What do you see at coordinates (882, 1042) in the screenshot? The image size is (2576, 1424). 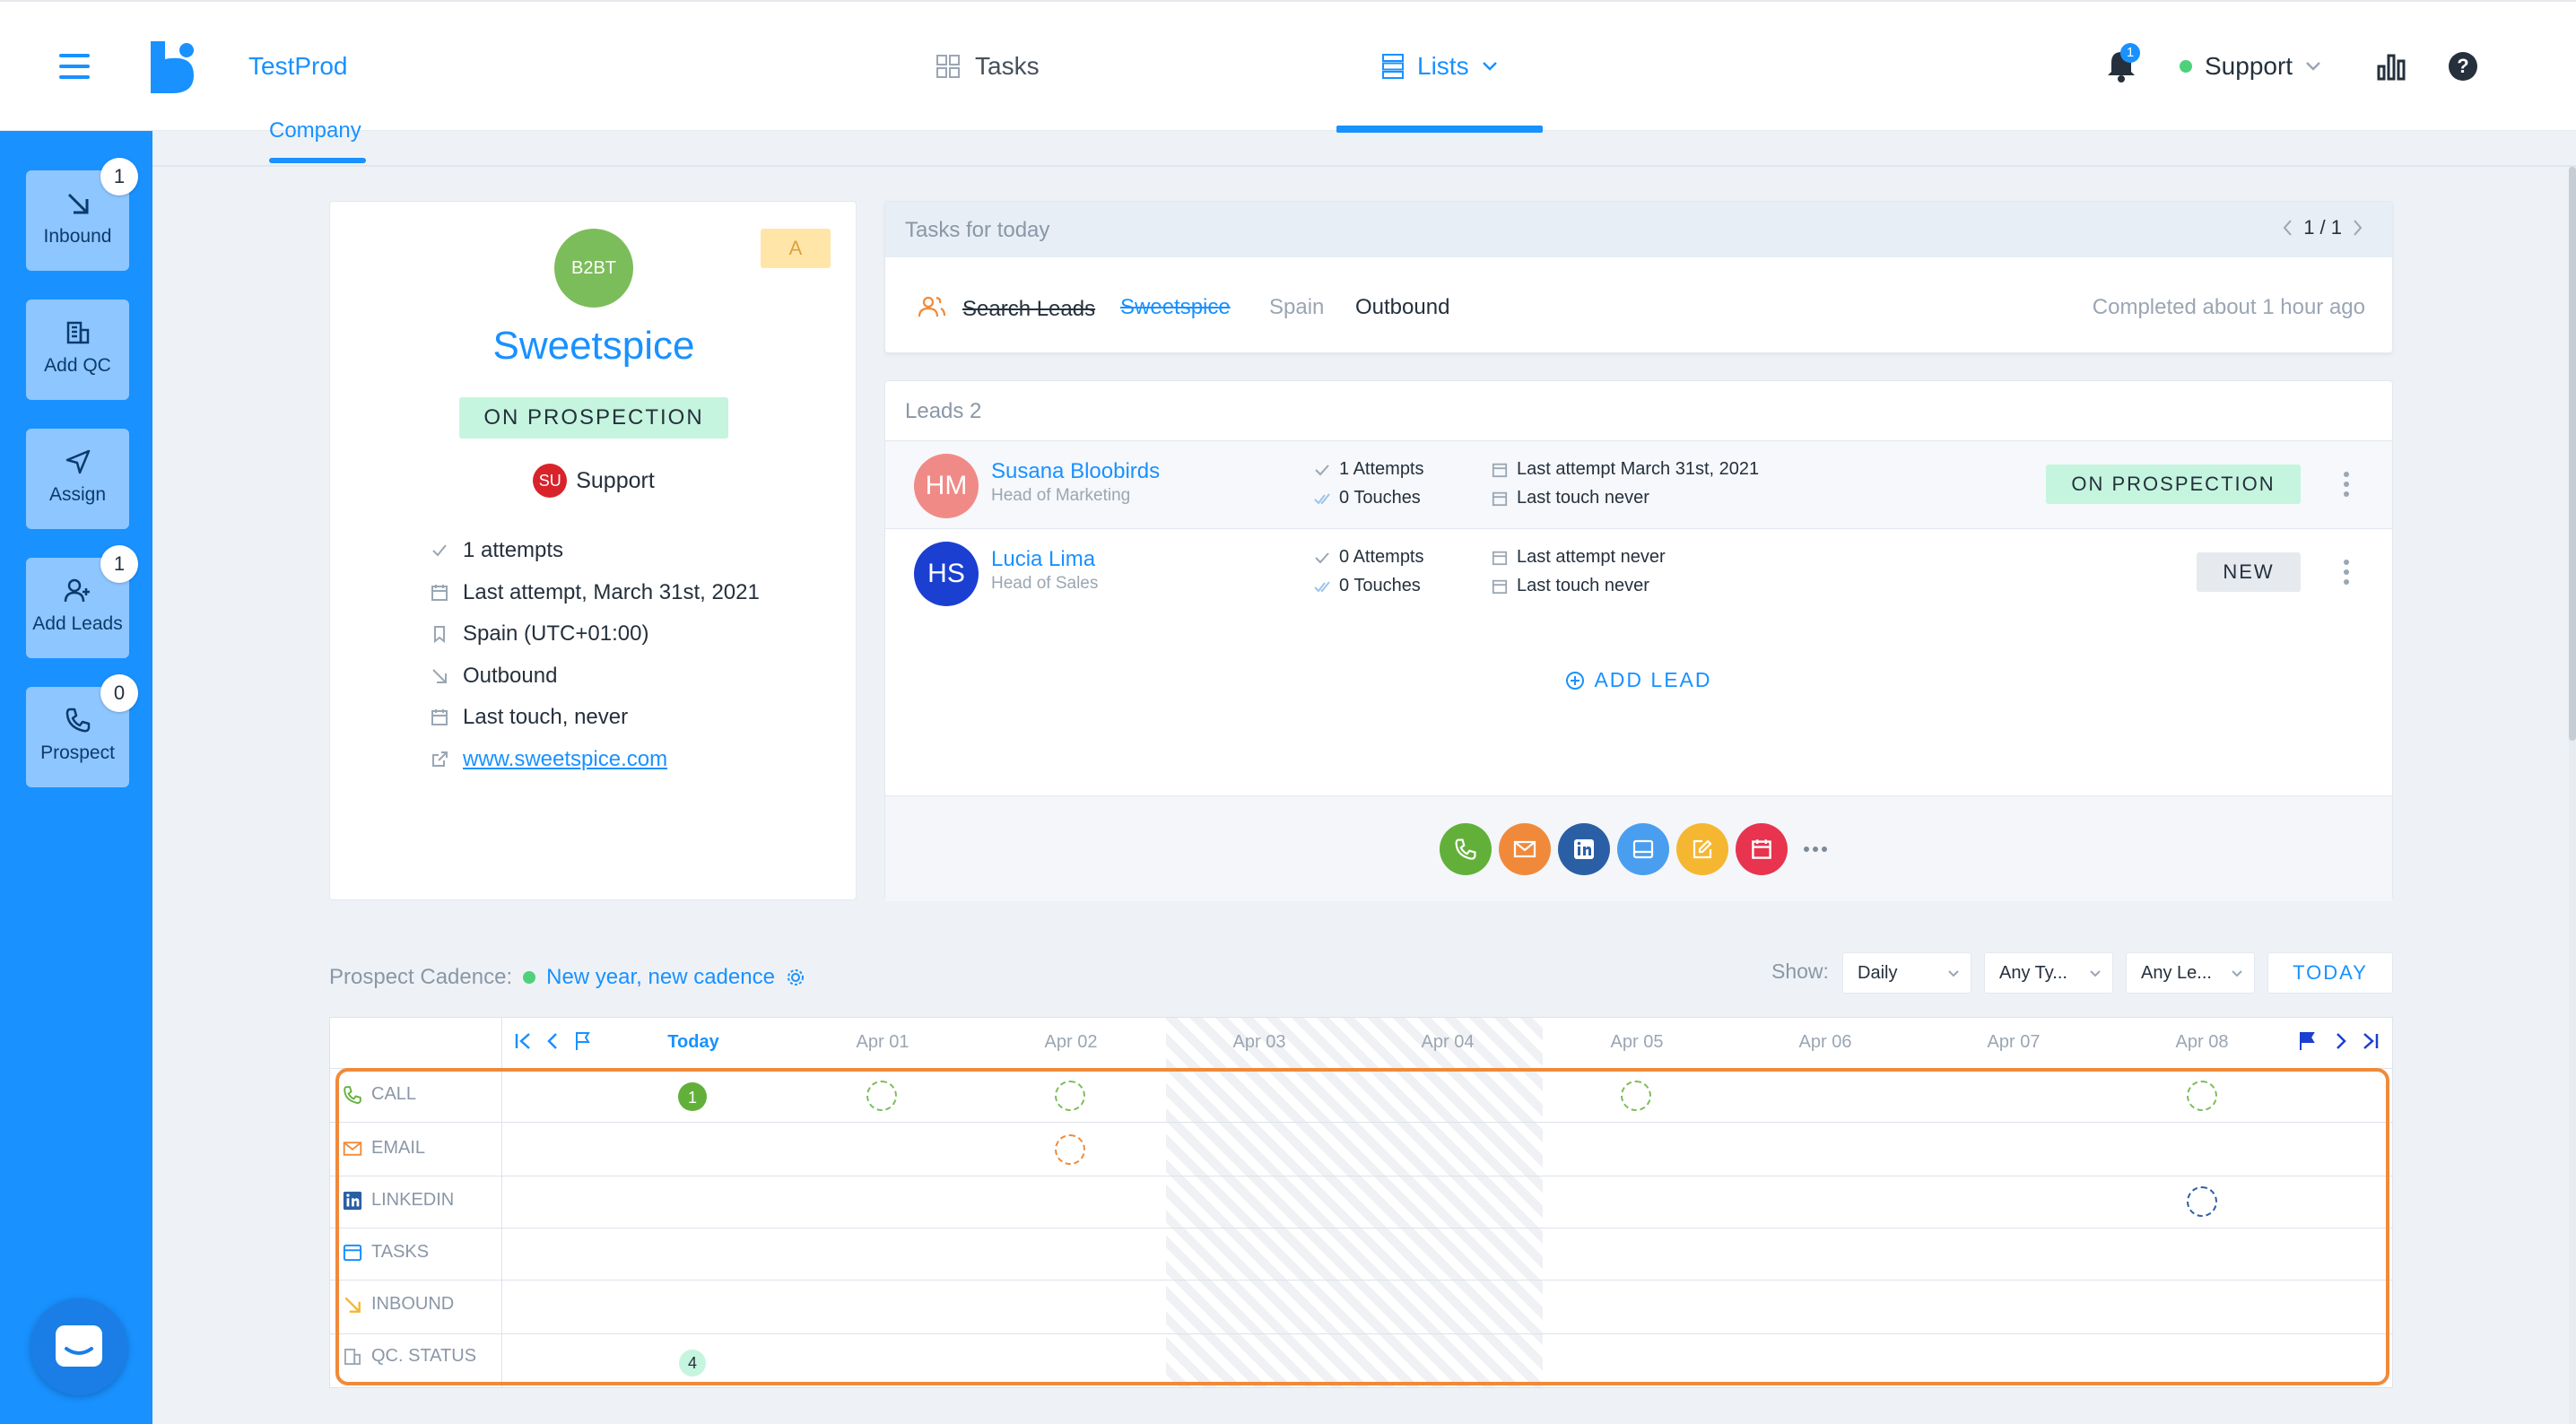 I see `day-header: Apr 01` at bounding box center [882, 1042].